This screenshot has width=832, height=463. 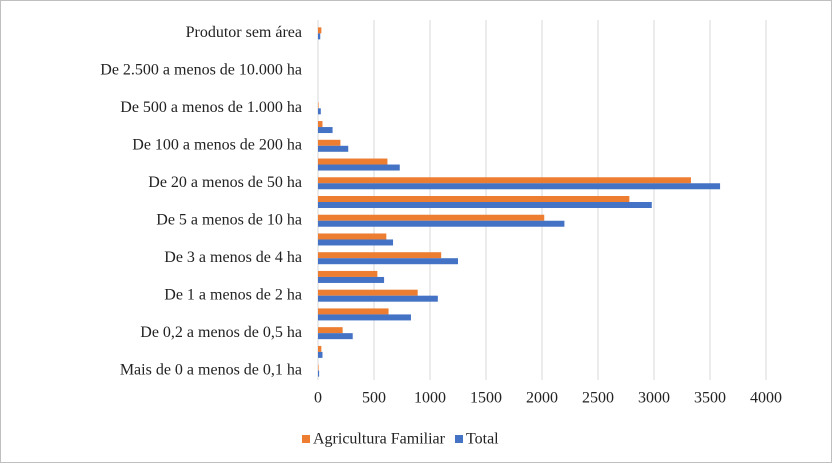 I want to click on x-tick-label: 1500, so click(x=486, y=398).